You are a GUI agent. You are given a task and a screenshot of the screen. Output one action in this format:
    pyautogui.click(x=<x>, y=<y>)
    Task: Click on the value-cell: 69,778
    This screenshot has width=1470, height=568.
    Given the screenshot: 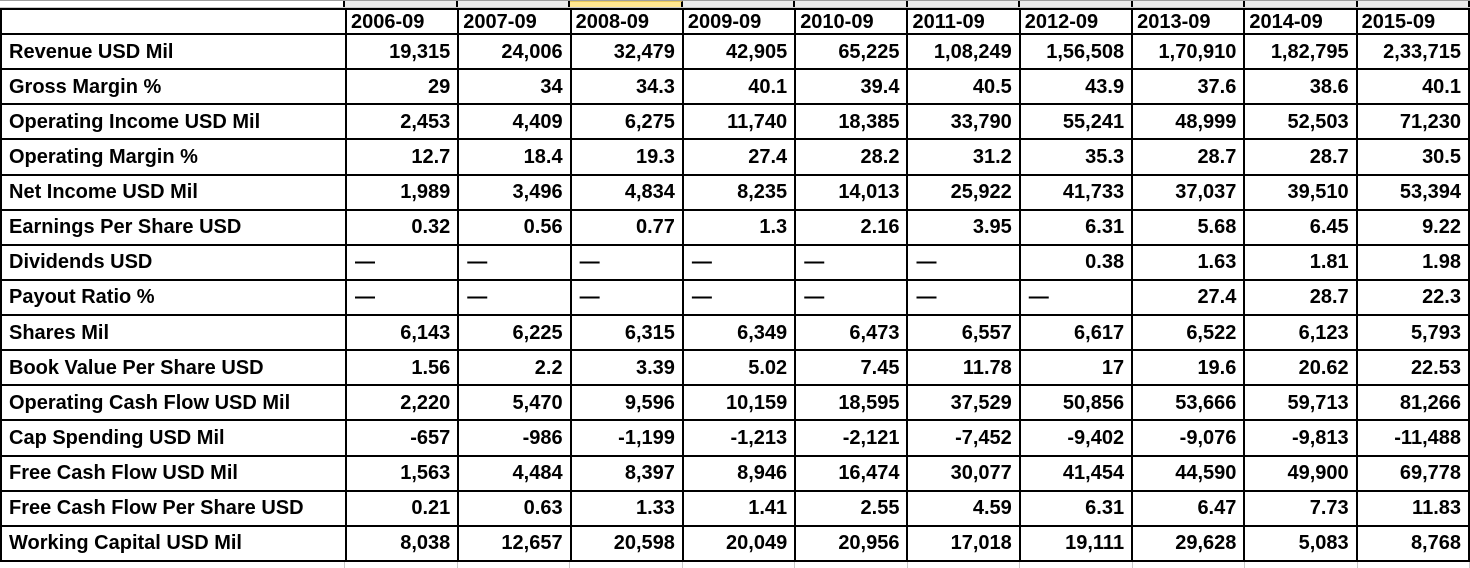 What is the action you would take?
    pyautogui.click(x=1412, y=473)
    